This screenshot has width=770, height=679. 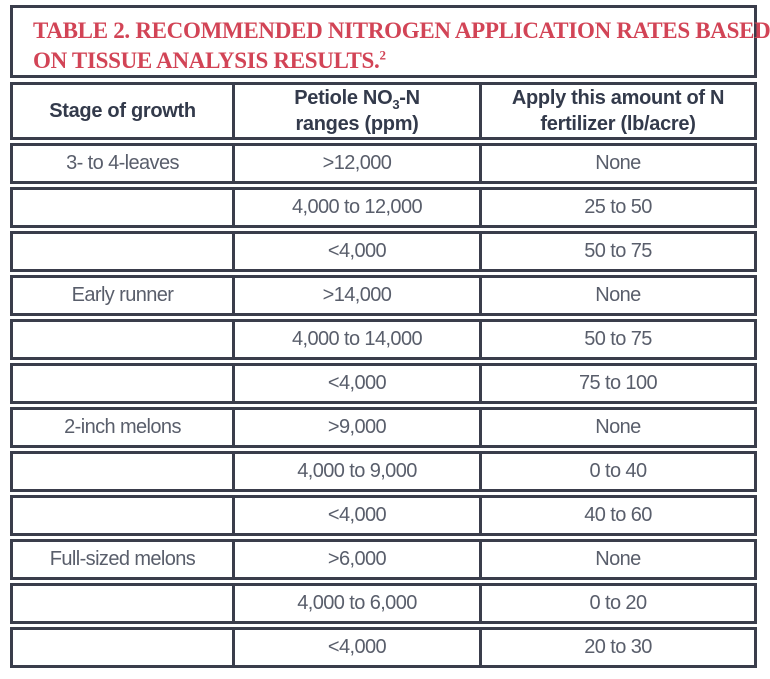 I want to click on range-cell: >6,000, so click(x=355, y=559).